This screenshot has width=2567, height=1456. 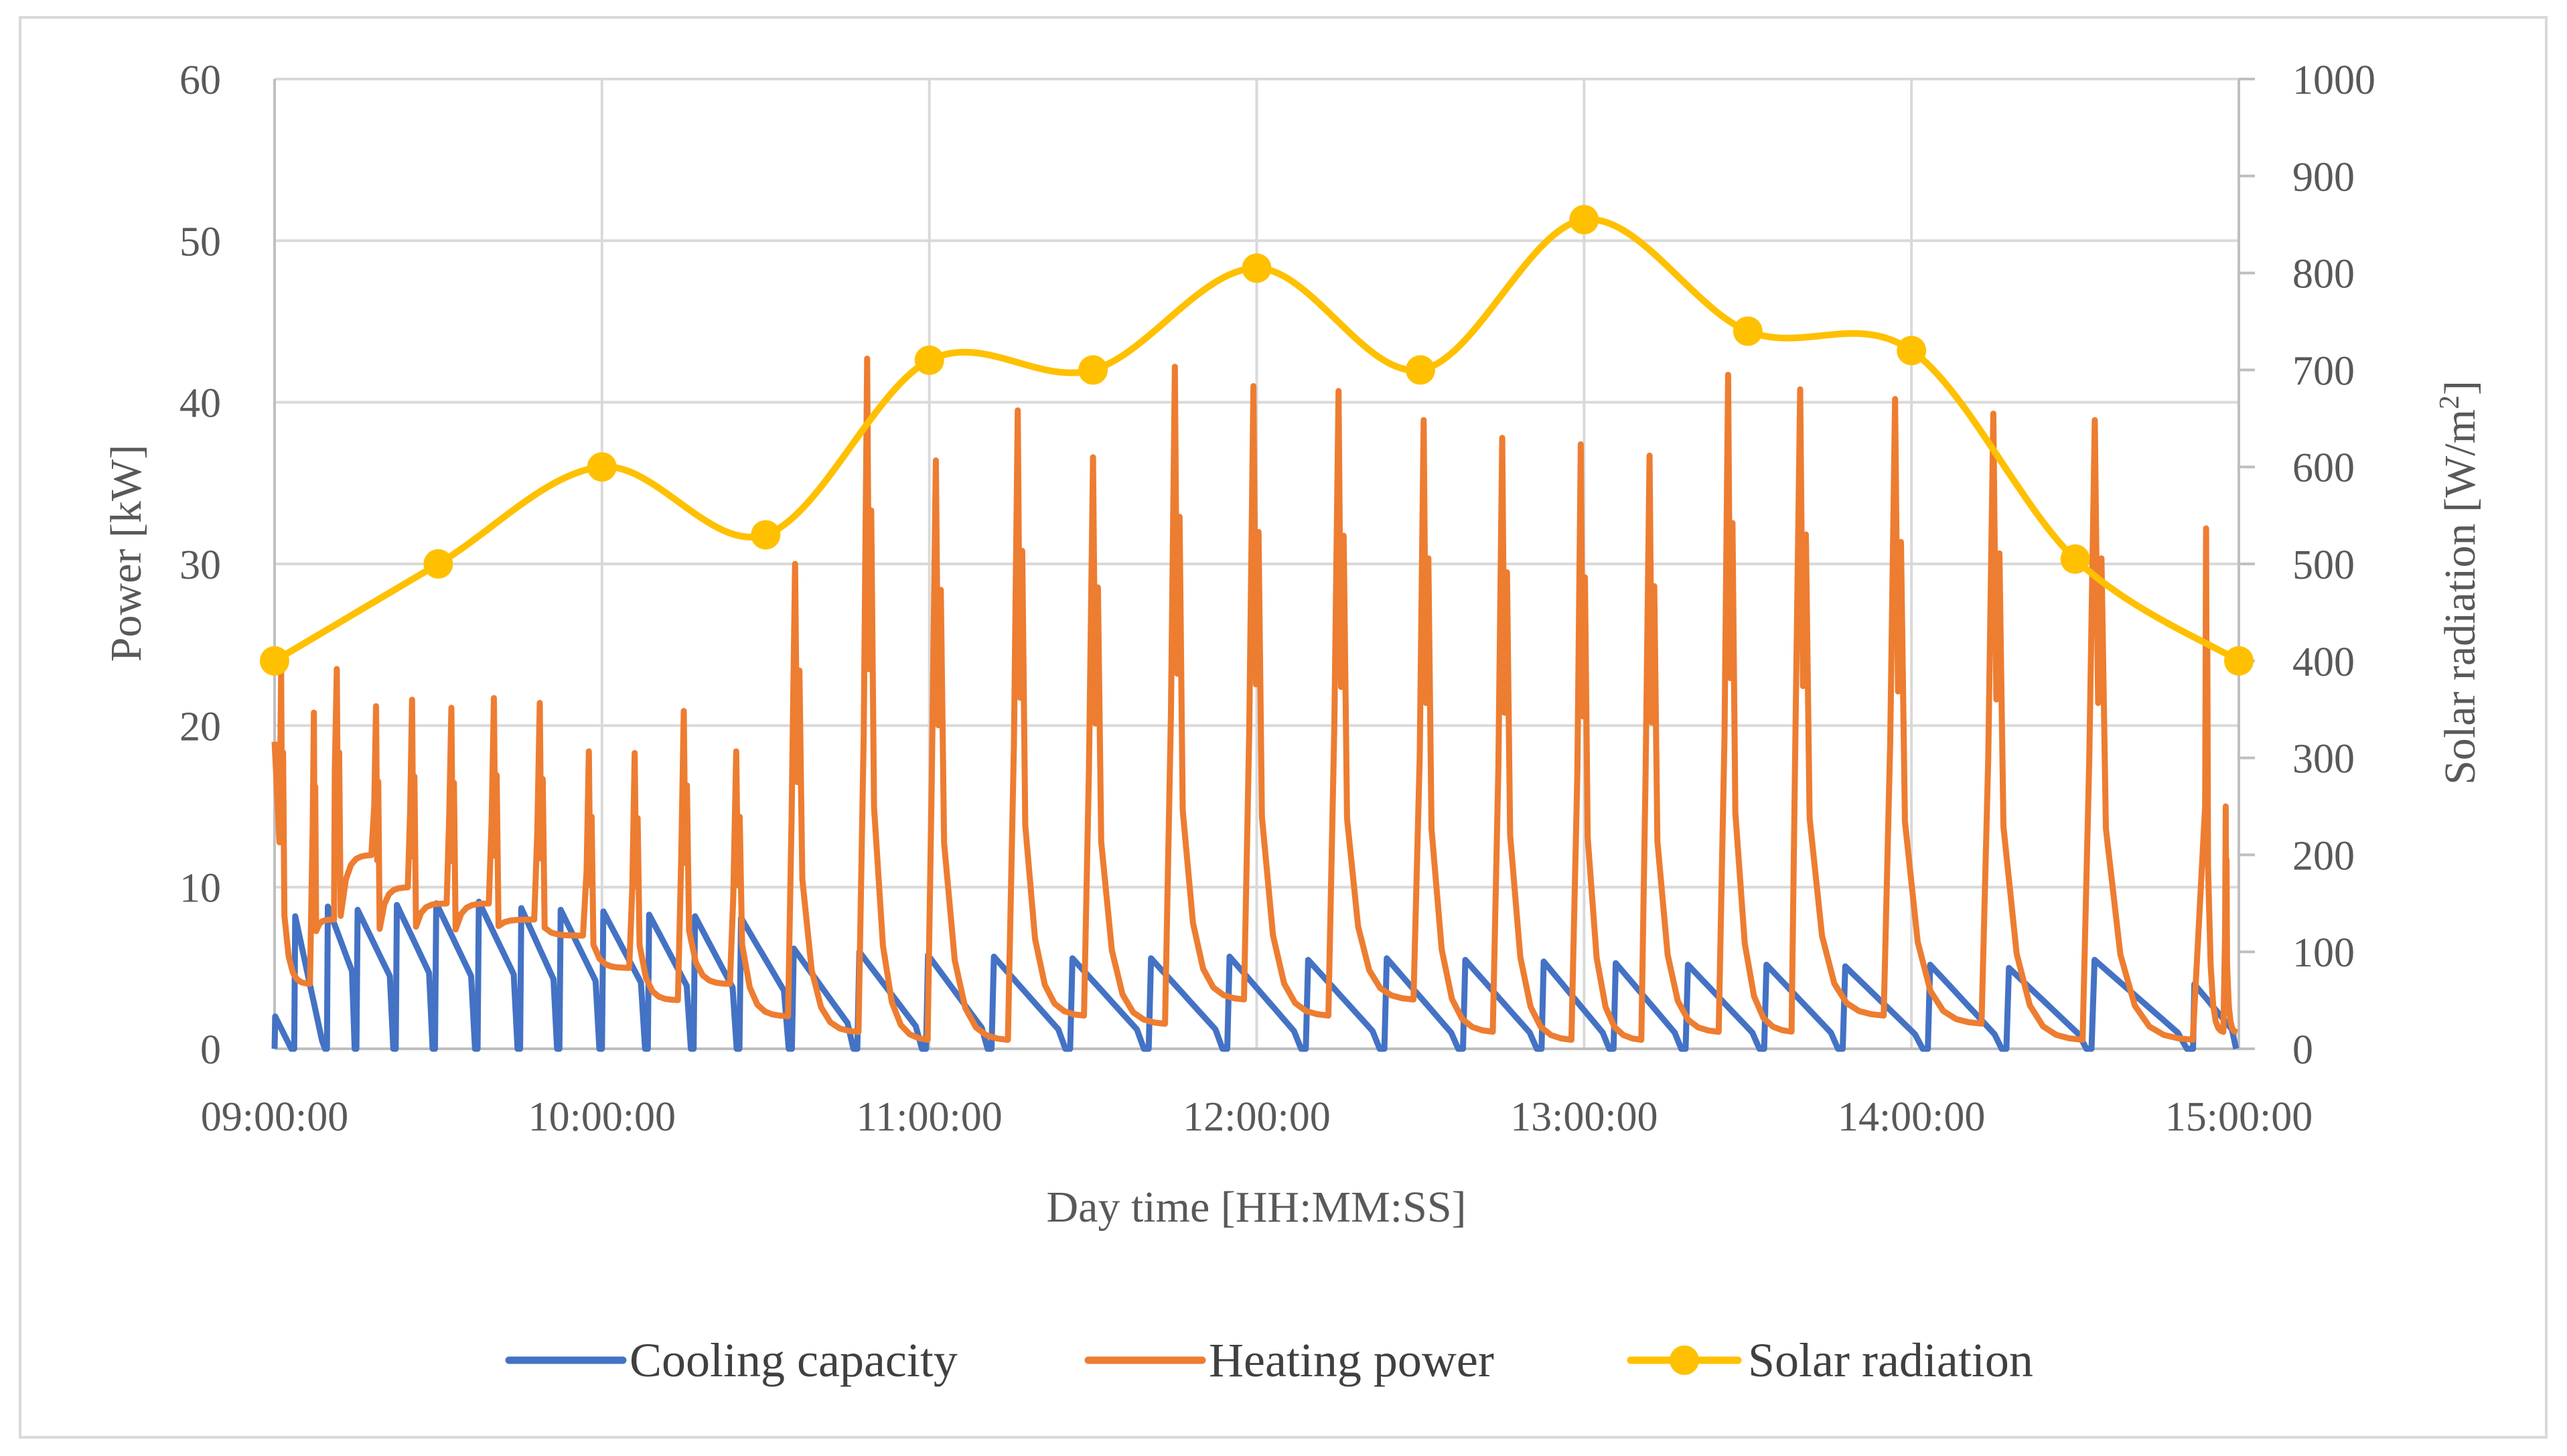 What do you see at coordinates (1911, 1117) in the screenshot?
I see `x-tick-label: 14:00:00` at bounding box center [1911, 1117].